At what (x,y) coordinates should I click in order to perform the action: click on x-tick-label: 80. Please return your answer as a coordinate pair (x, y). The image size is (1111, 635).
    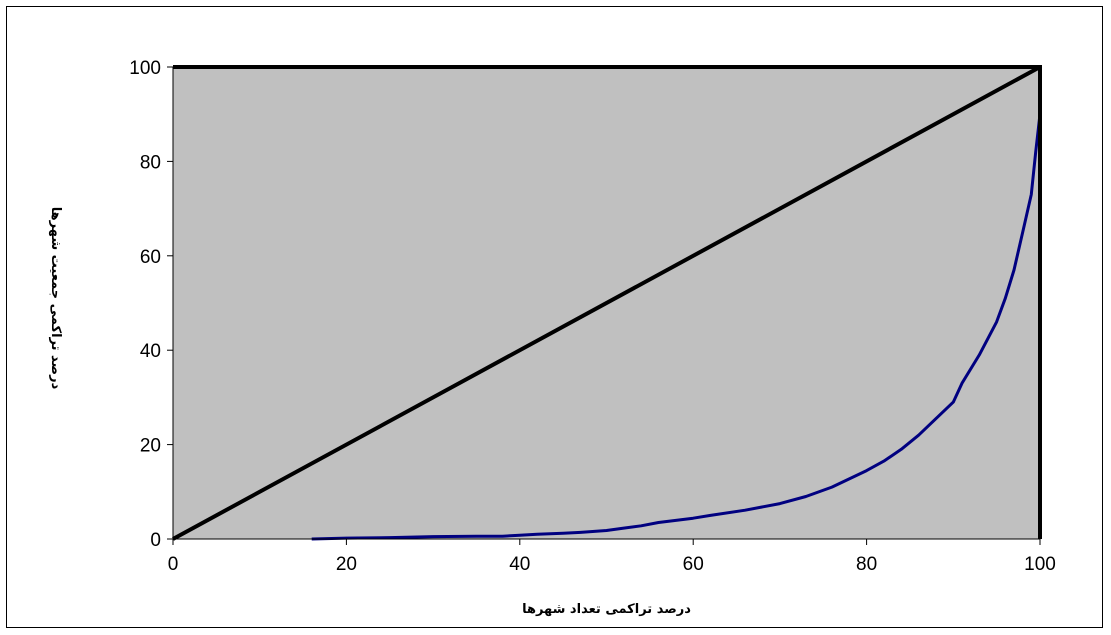
    Looking at the image, I should click on (866, 564).